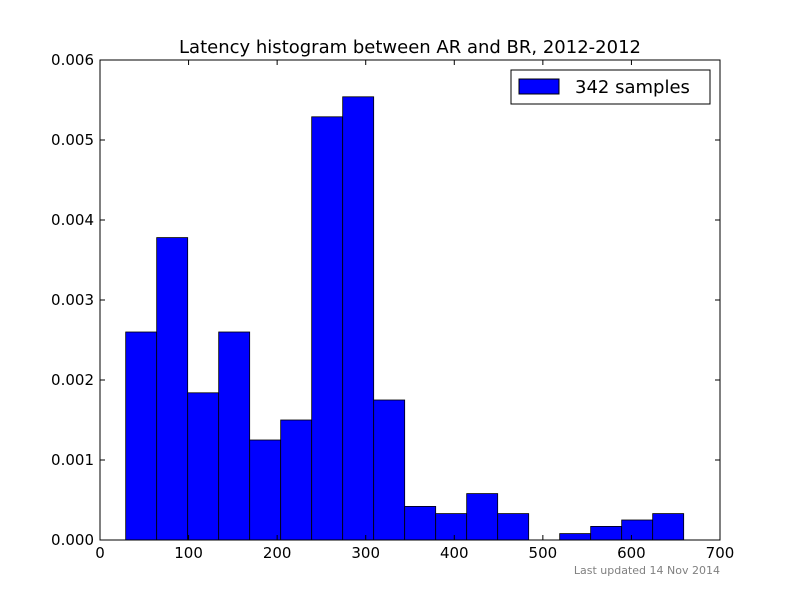 This screenshot has width=800, height=600. I want to click on legend-entry-label: 342 samples, so click(632, 87).